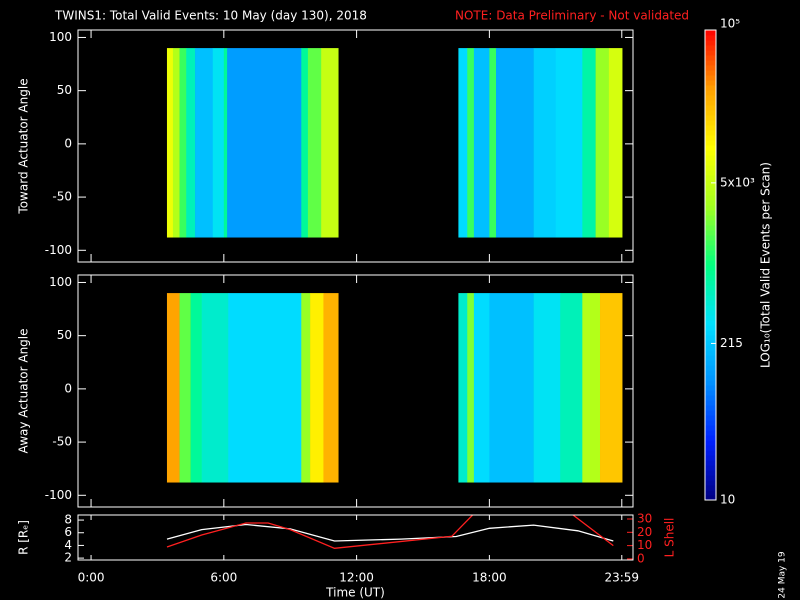  I want to click on colorbar-frame, so click(710, 265).